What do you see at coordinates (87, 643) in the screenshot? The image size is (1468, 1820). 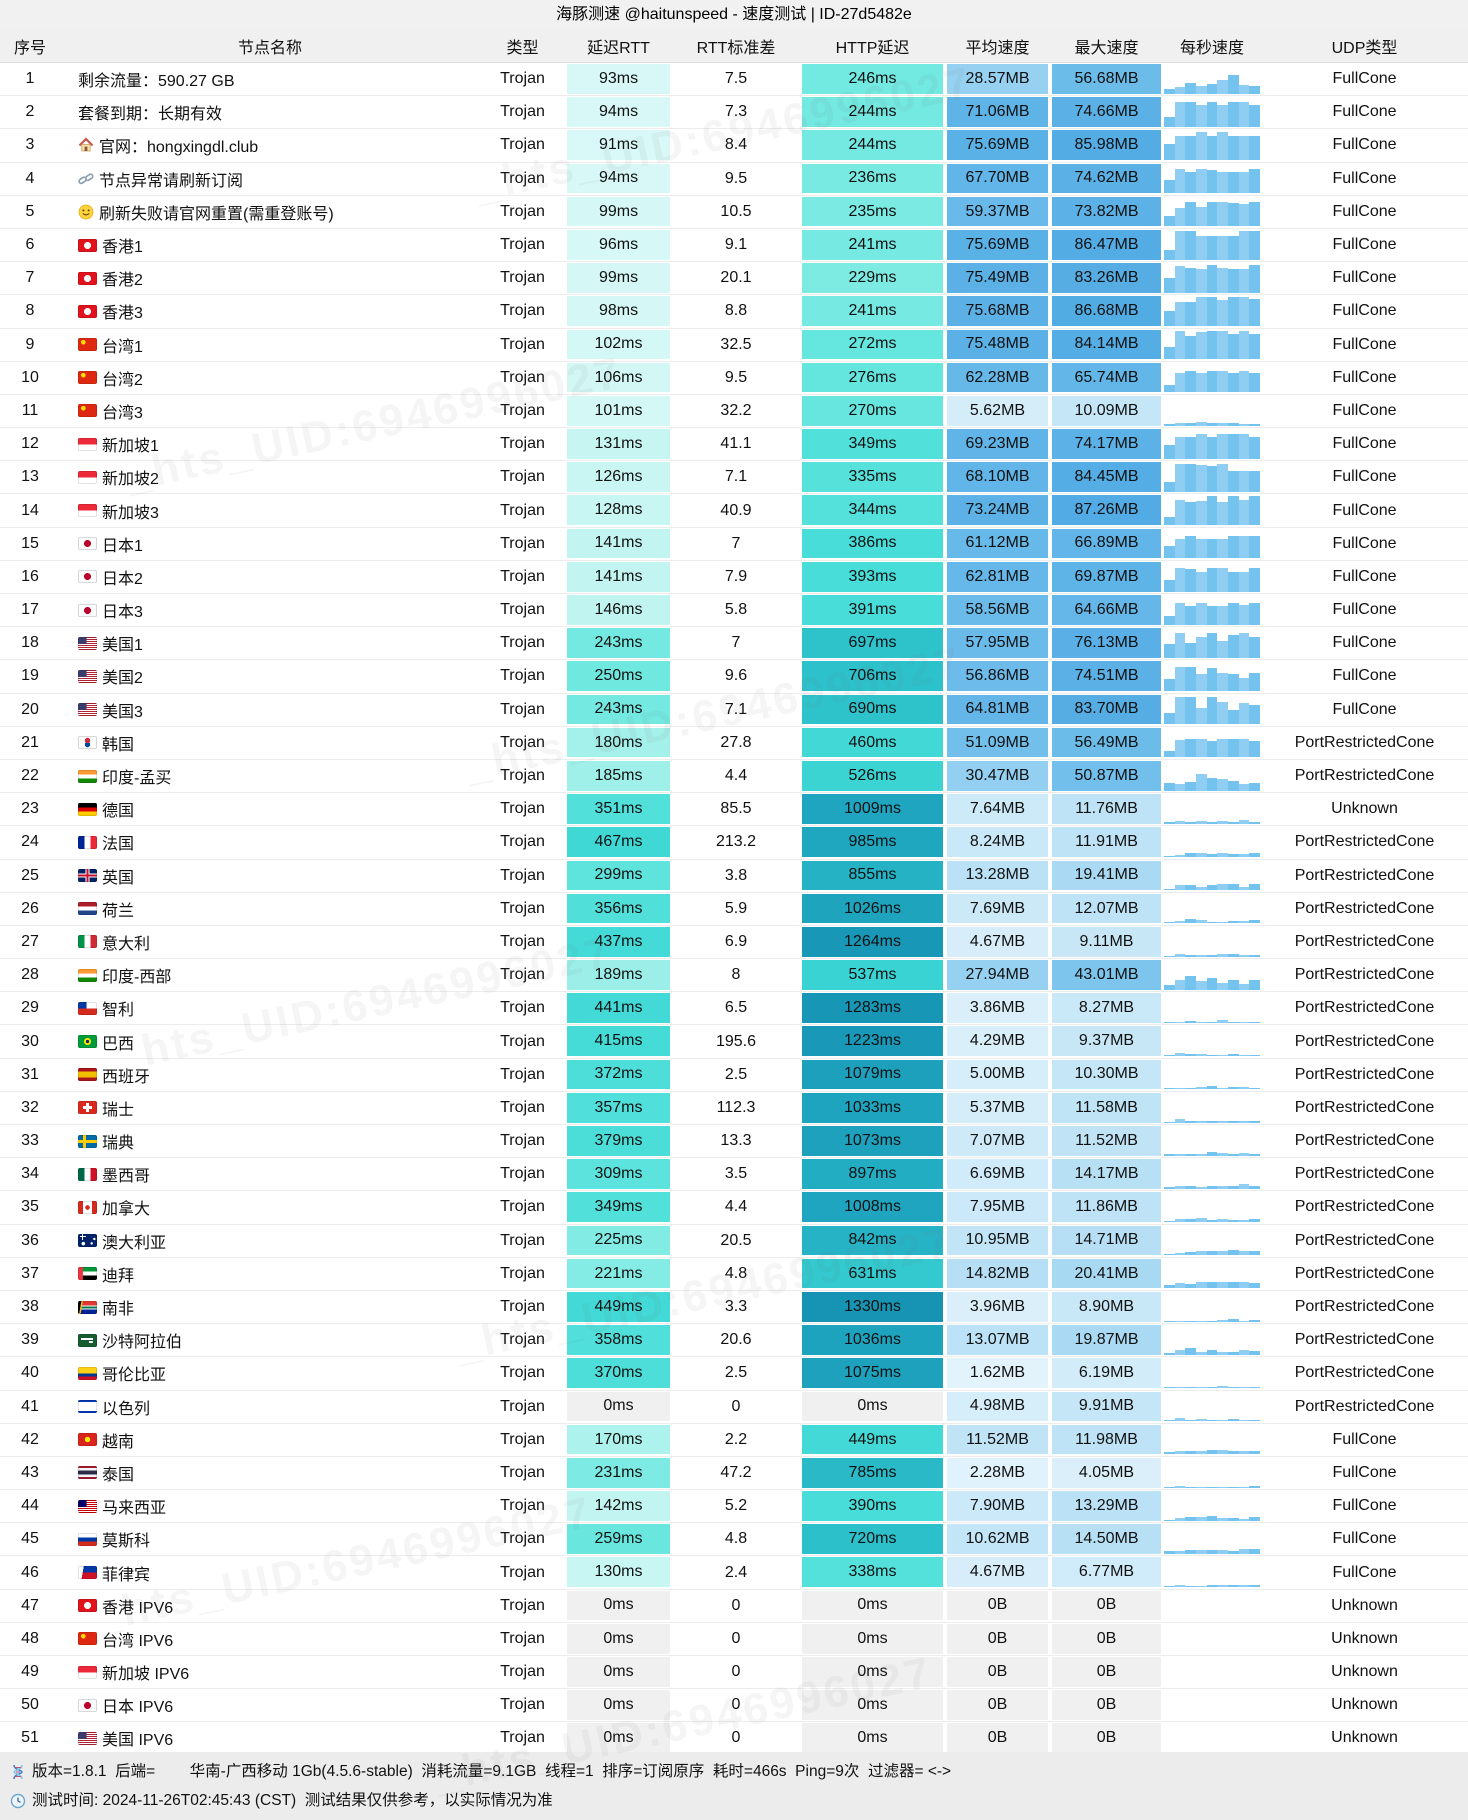 I see `flag-us-icon` at bounding box center [87, 643].